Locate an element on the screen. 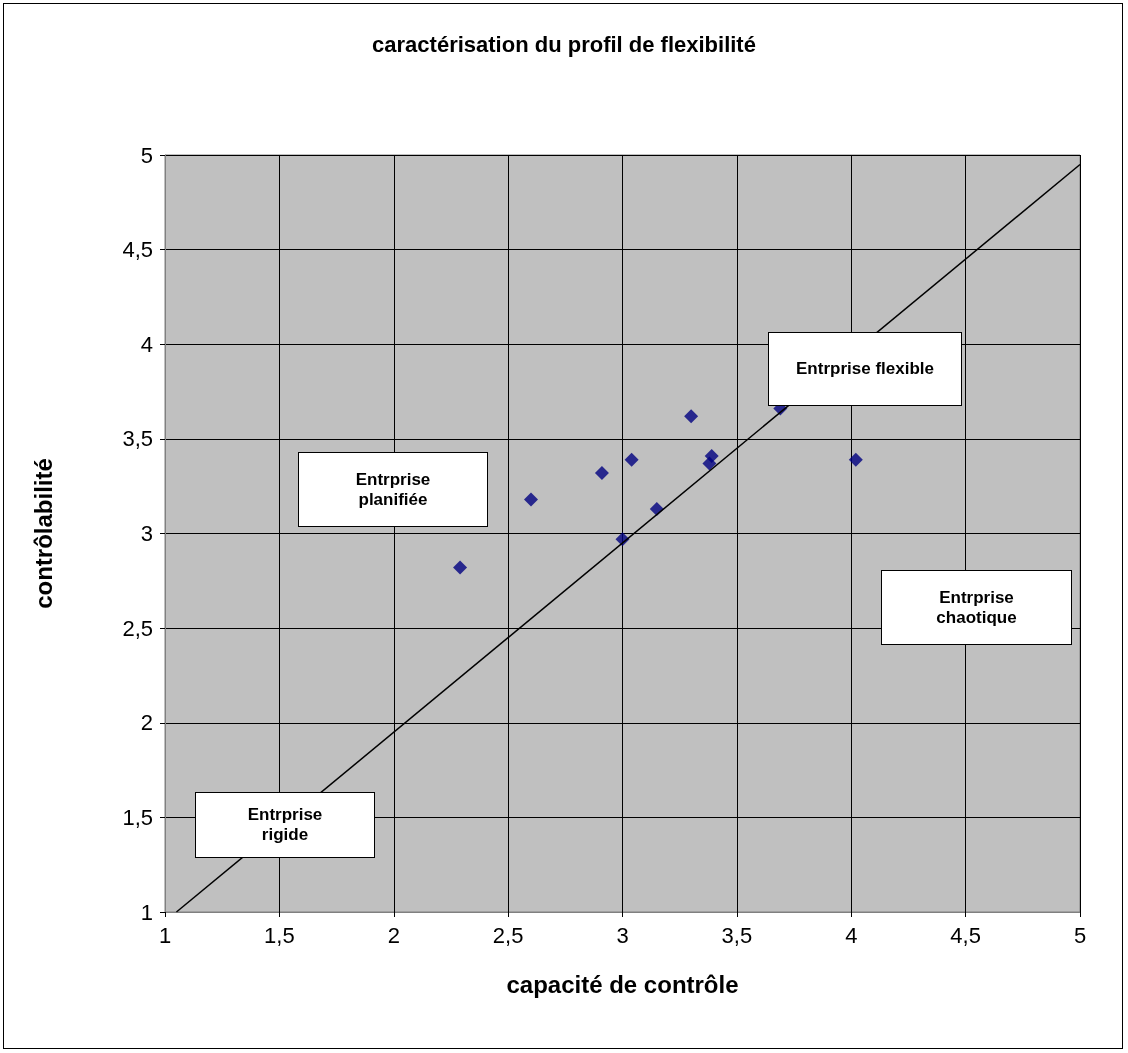 The image size is (1128, 1053). y-tick-label: 1,5 is located at coordinates (137, 817).